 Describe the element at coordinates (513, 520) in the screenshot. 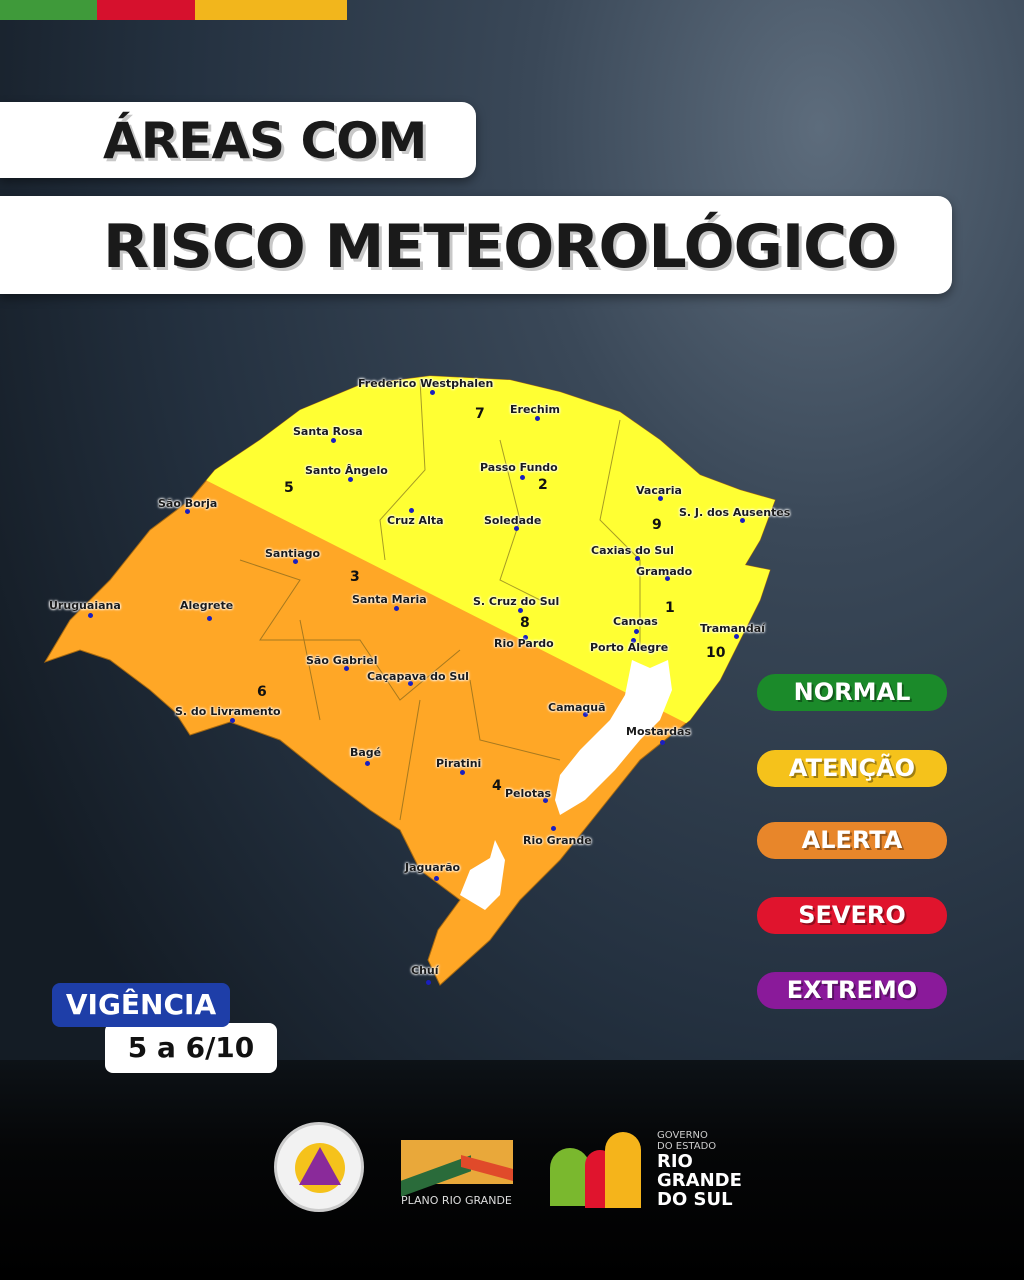

I see `city-label: Soledade` at that location.